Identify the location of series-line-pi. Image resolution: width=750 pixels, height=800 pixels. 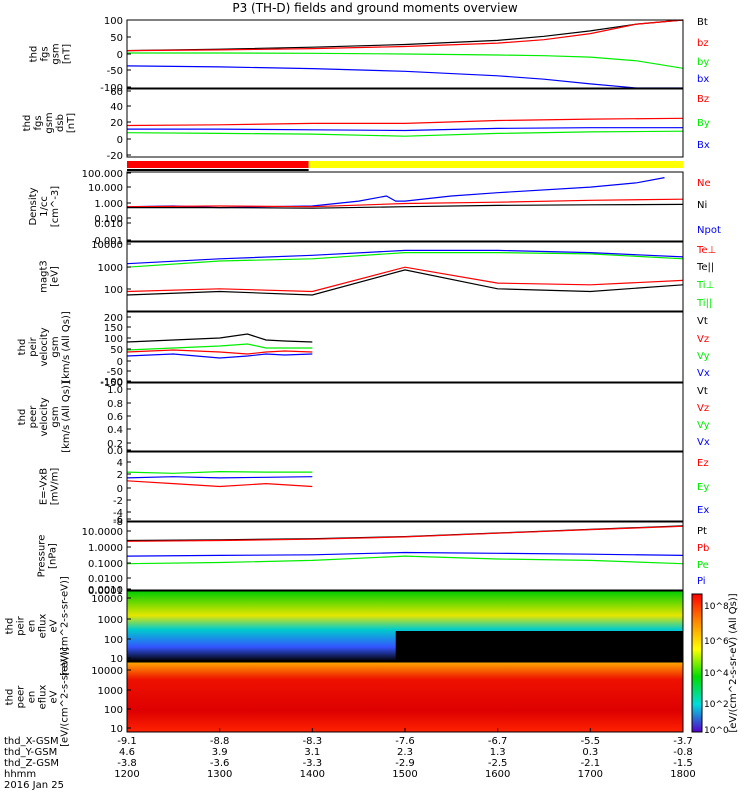
(405, 554).